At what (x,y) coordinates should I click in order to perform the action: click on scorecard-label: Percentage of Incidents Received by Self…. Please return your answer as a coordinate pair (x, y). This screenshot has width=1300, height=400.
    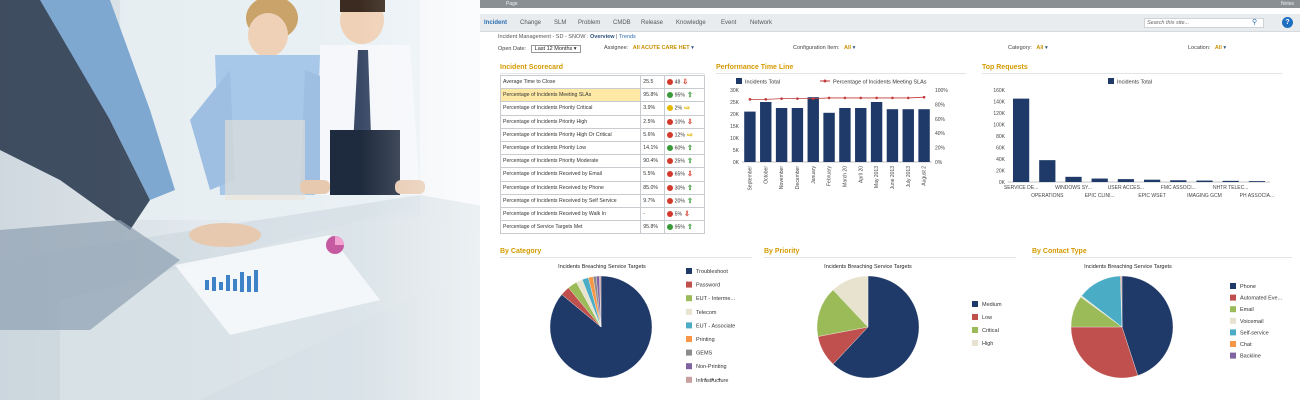
    Looking at the image, I should click on (570, 200).